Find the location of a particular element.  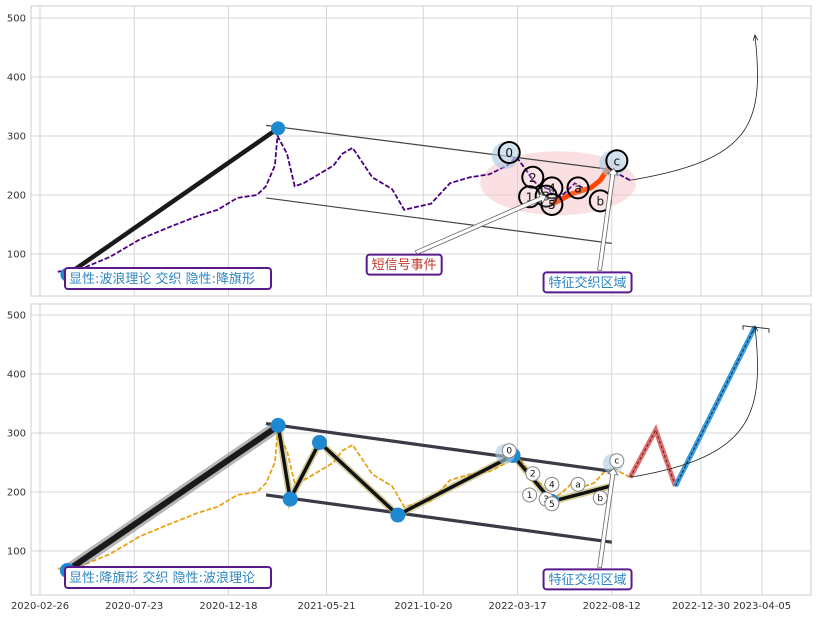

x-tick-label: 2022-03-17 is located at coordinates (517, 606).